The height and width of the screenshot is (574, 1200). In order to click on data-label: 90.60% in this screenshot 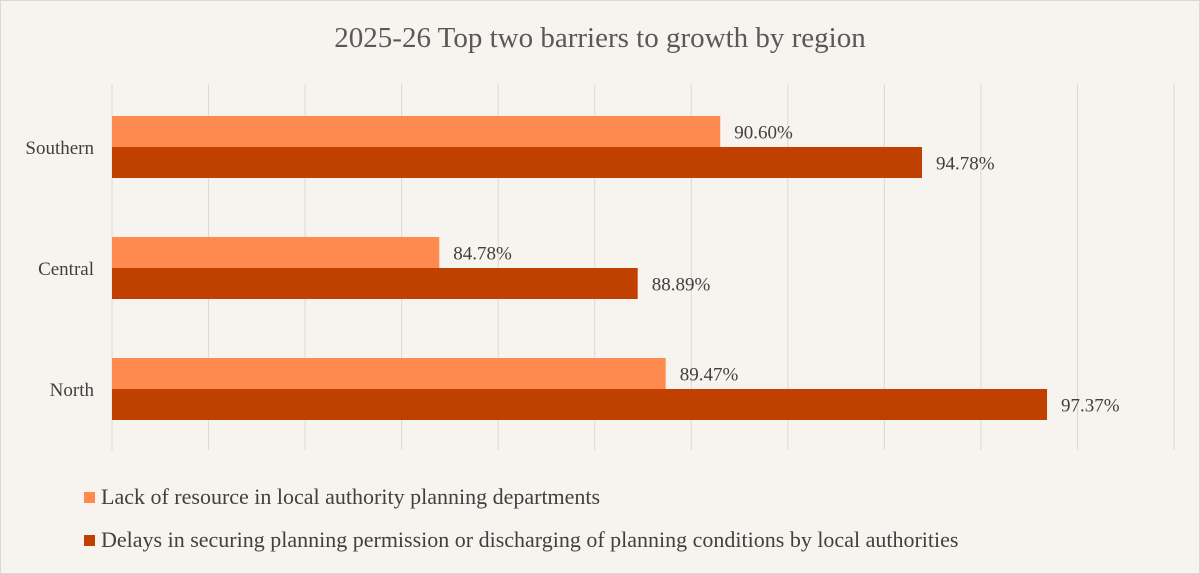, I will do `click(763, 133)`.